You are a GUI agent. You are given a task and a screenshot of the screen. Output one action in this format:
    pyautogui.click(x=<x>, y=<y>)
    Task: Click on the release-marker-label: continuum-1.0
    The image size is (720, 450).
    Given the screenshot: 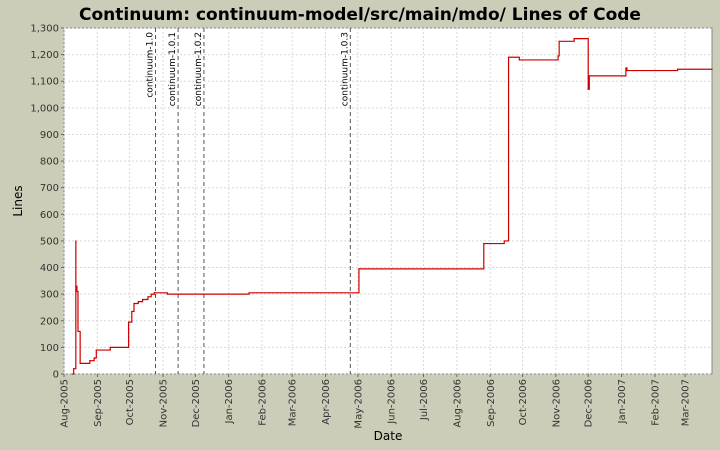 What is the action you would take?
    pyautogui.click(x=150, y=65)
    